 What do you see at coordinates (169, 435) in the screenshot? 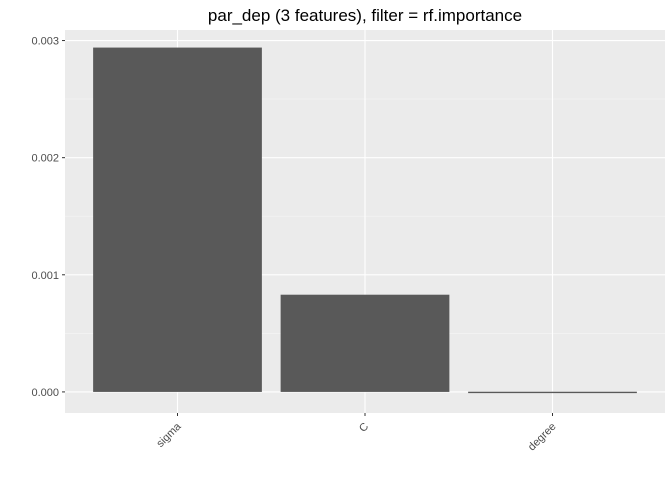
I see `x-tick-label: sigma` at bounding box center [169, 435].